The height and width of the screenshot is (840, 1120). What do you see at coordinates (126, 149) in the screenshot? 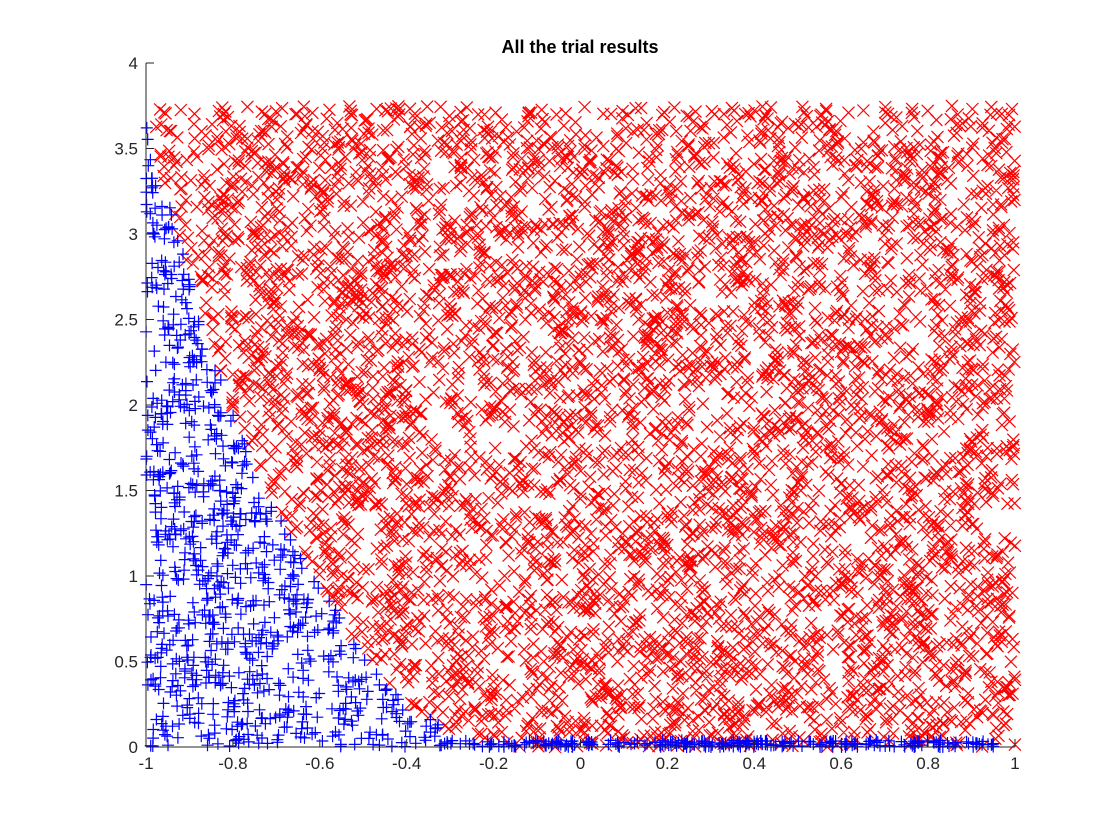
I see `y-tick-label: 3.5` at bounding box center [126, 149].